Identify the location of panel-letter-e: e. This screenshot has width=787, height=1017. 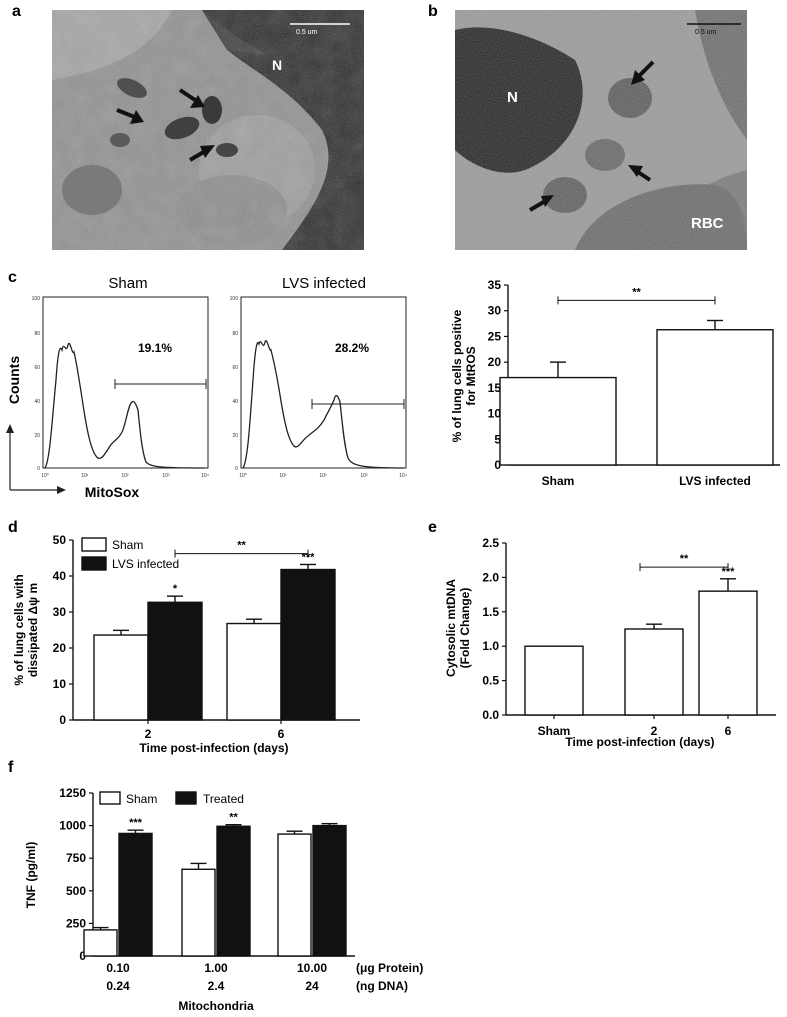
(432, 527).